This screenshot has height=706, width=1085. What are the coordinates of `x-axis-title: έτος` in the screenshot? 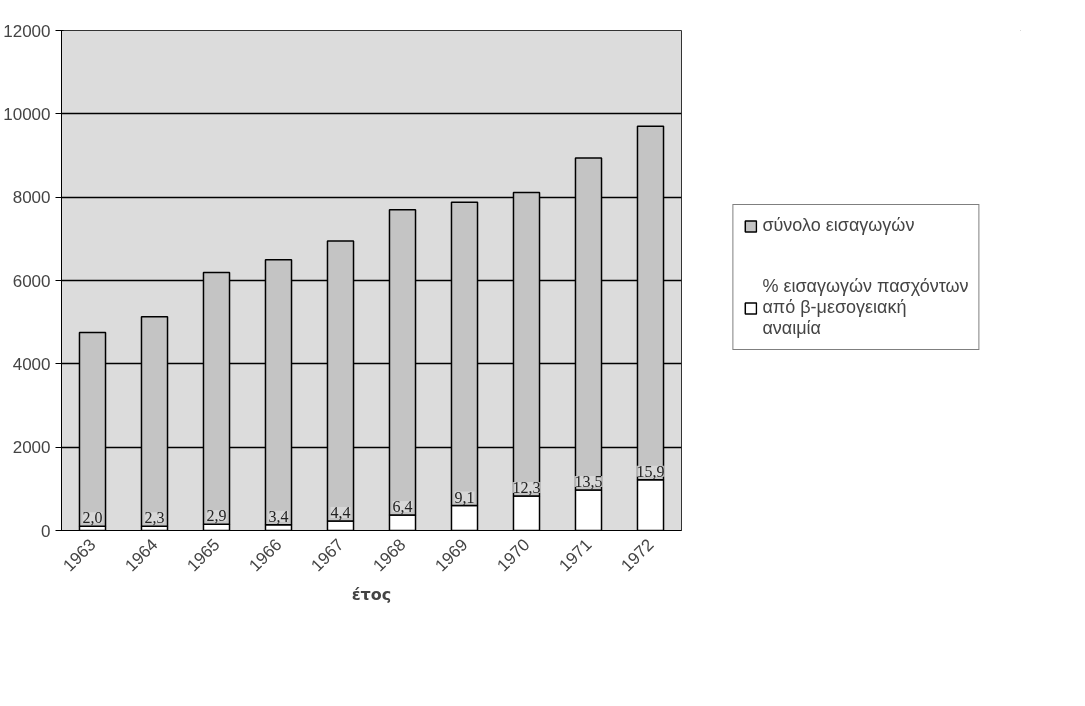 It's located at (371, 594).